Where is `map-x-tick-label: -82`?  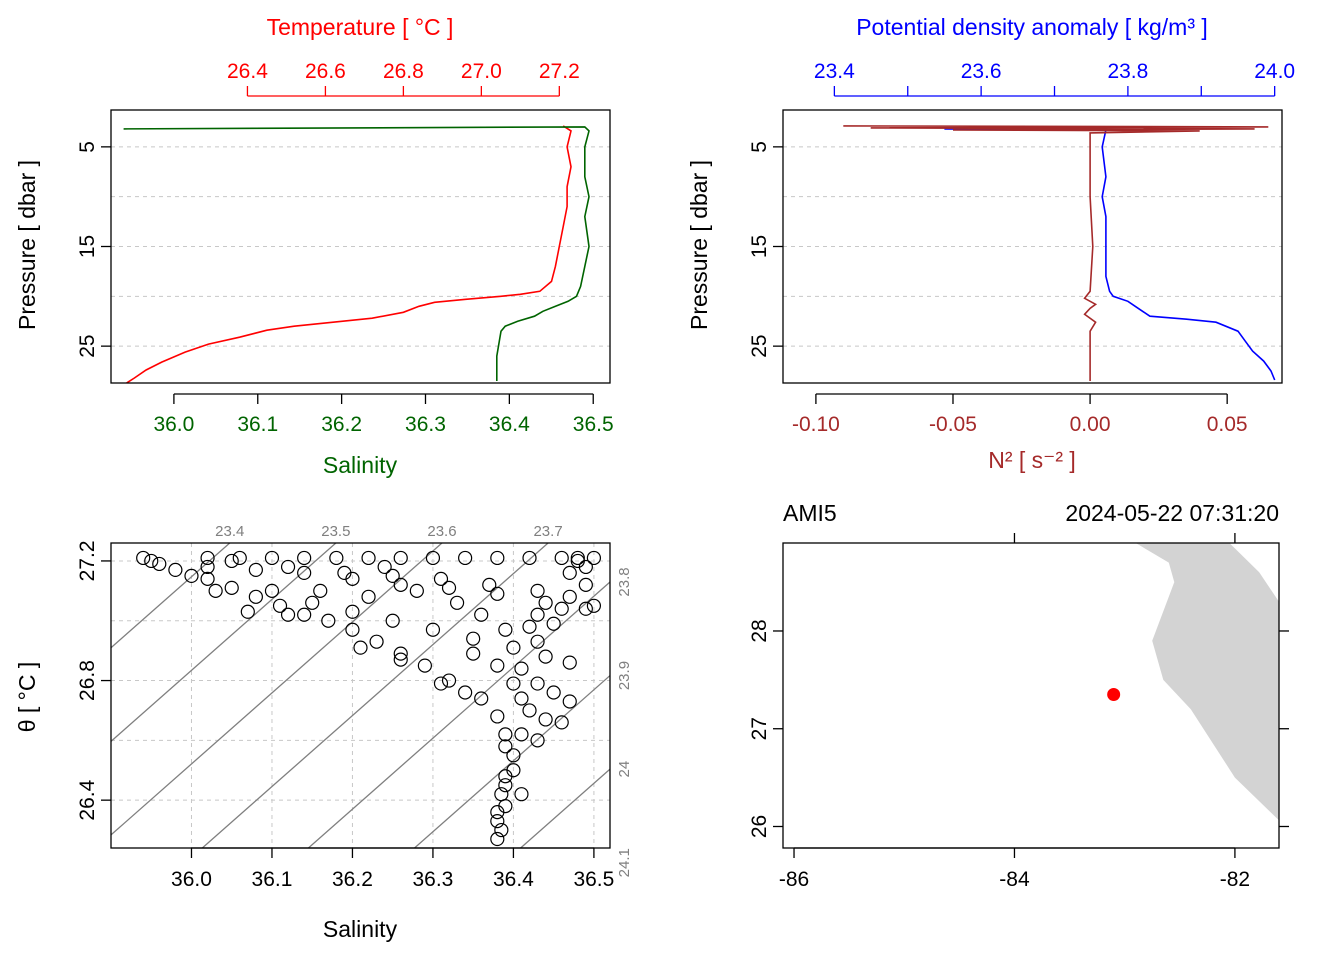 map-x-tick-label: -82 is located at coordinates (1235, 879).